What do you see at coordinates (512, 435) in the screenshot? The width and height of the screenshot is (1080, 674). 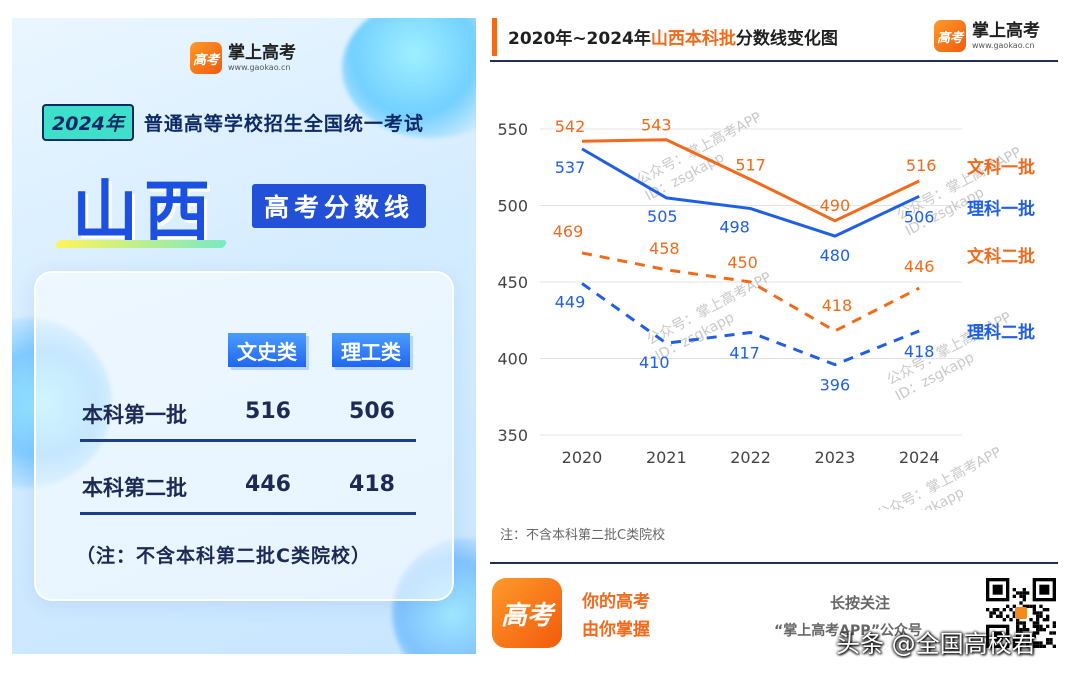 I see `y-tick-label: 350` at bounding box center [512, 435].